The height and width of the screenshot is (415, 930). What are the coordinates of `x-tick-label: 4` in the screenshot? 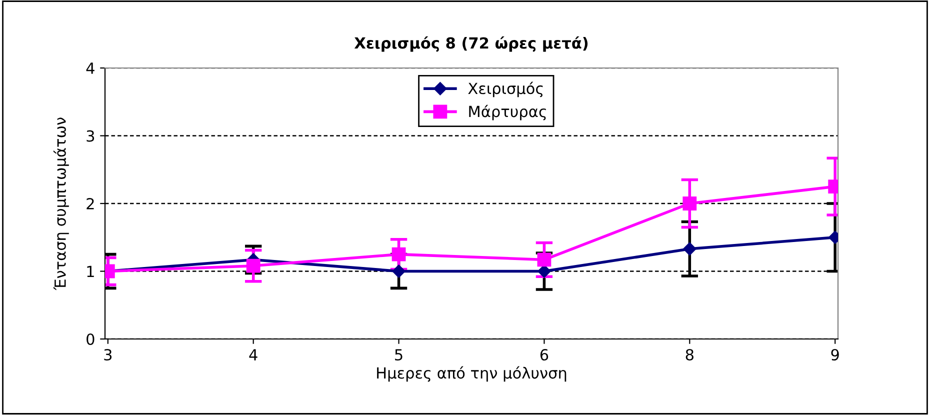 It's located at (253, 354).